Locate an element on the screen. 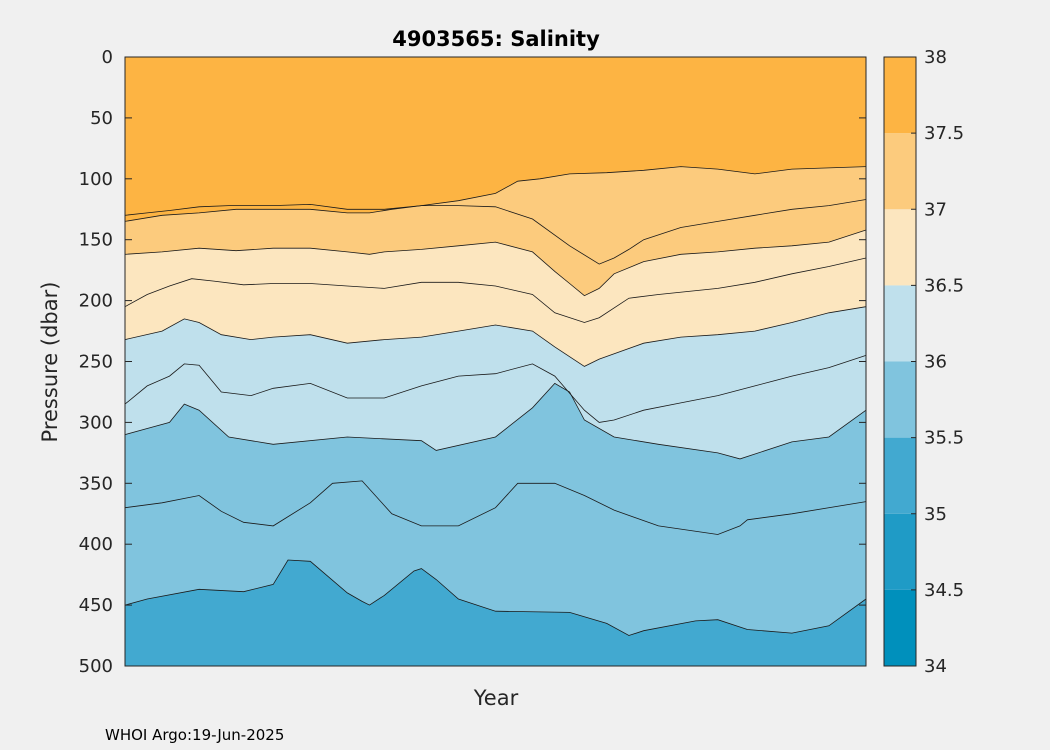  y-tick-label: 400 is located at coordinates (96, 544).